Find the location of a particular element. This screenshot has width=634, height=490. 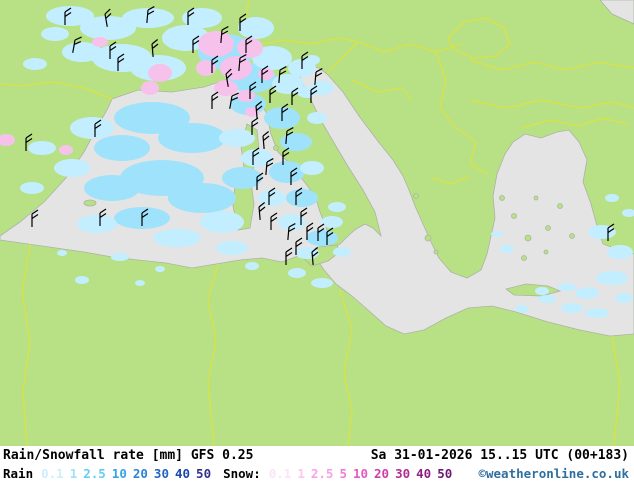

snow-scale-value: 2.5 is located at coordinates (322, 473).